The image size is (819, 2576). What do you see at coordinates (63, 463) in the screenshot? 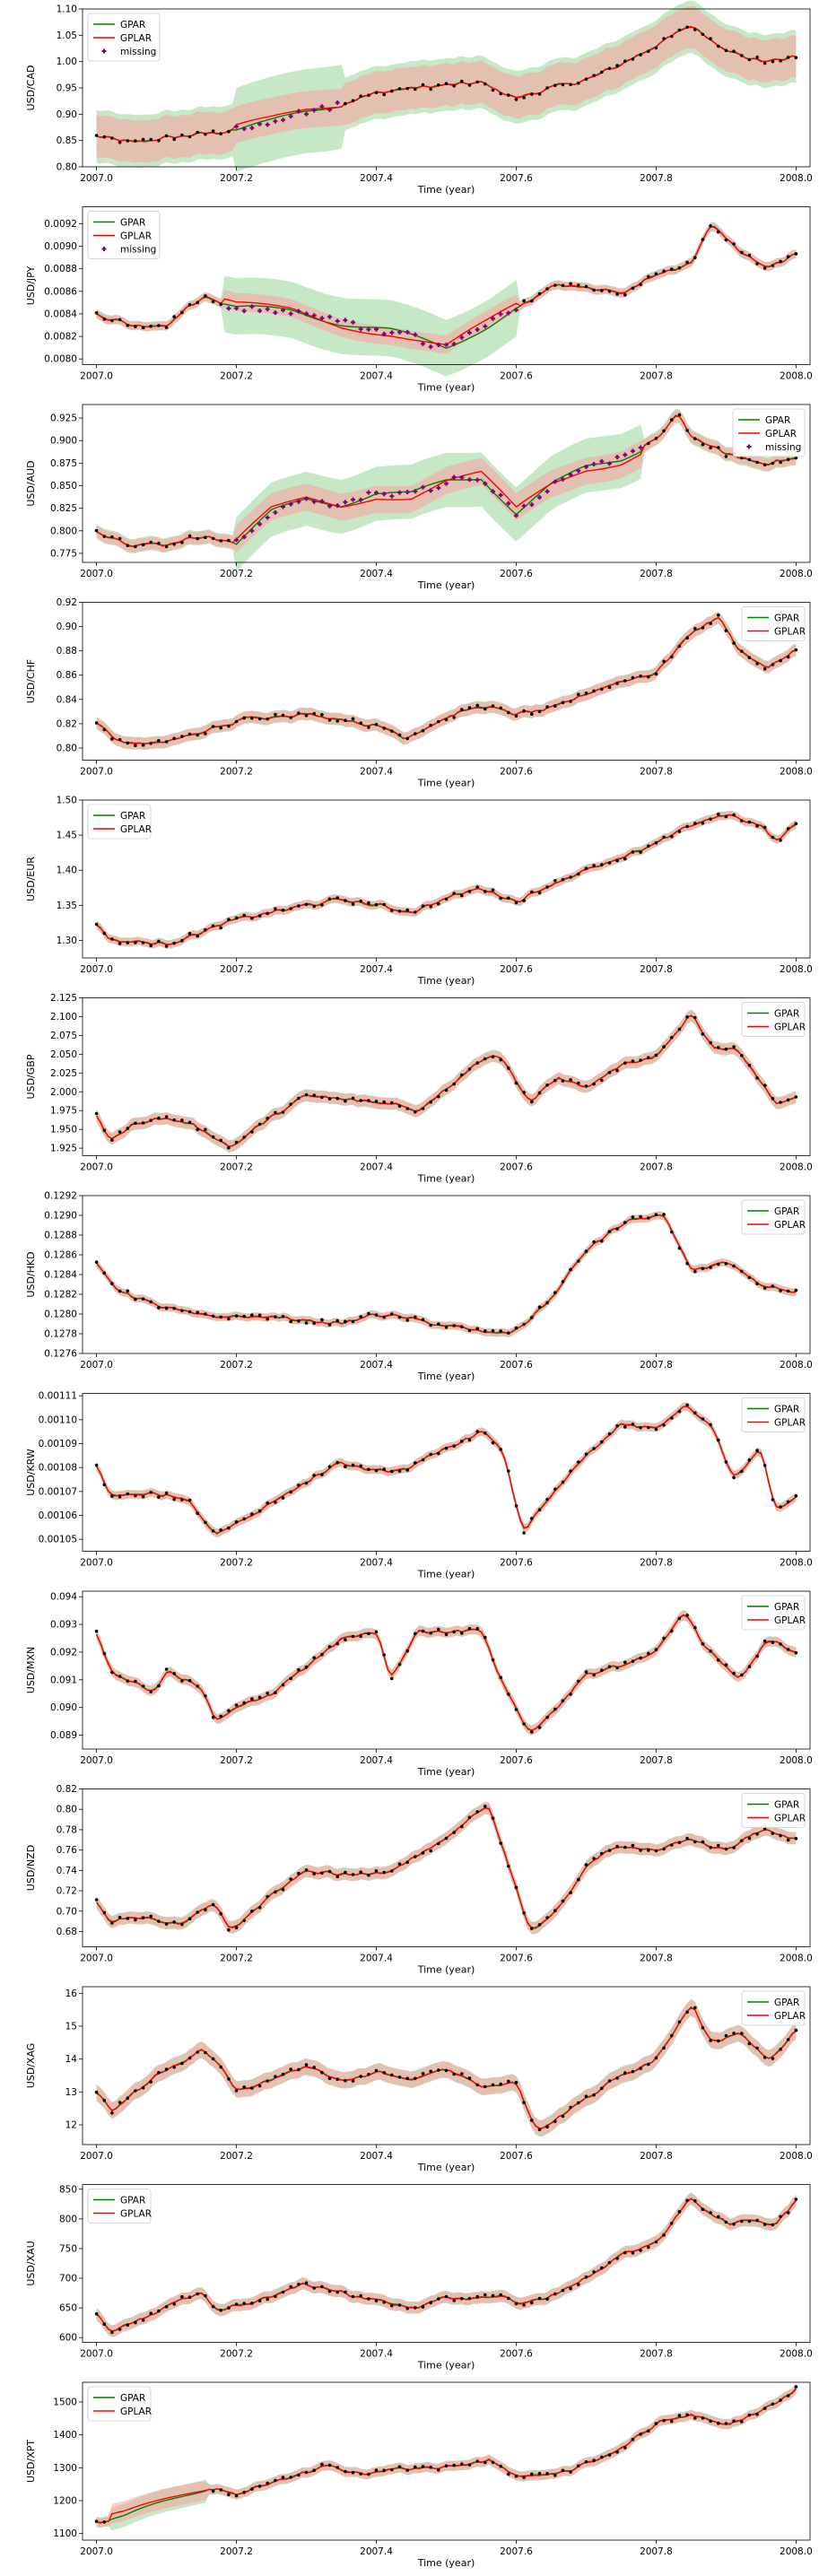
I see `y-tick-label: 0.875` at bounding box center [63, 463].